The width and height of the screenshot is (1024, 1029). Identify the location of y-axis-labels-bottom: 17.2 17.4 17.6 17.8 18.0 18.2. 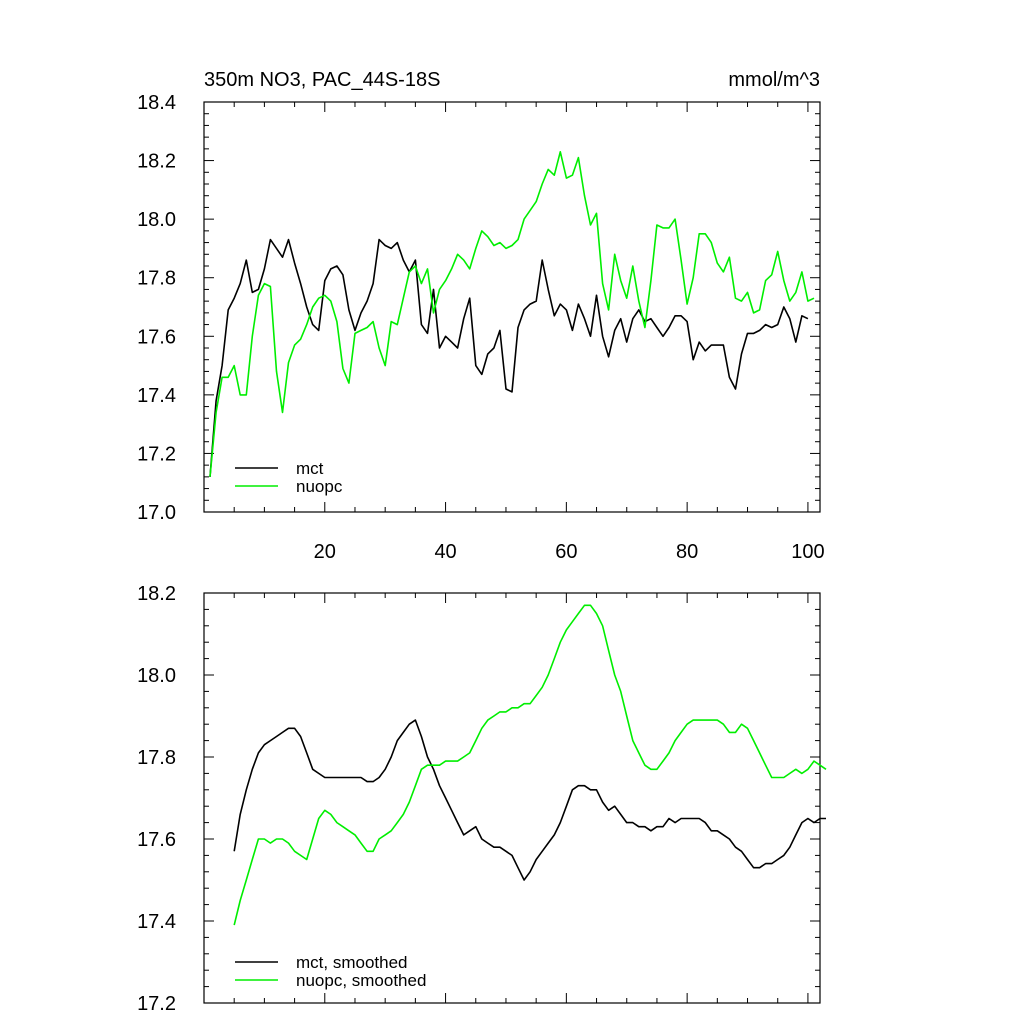
(156, 799).